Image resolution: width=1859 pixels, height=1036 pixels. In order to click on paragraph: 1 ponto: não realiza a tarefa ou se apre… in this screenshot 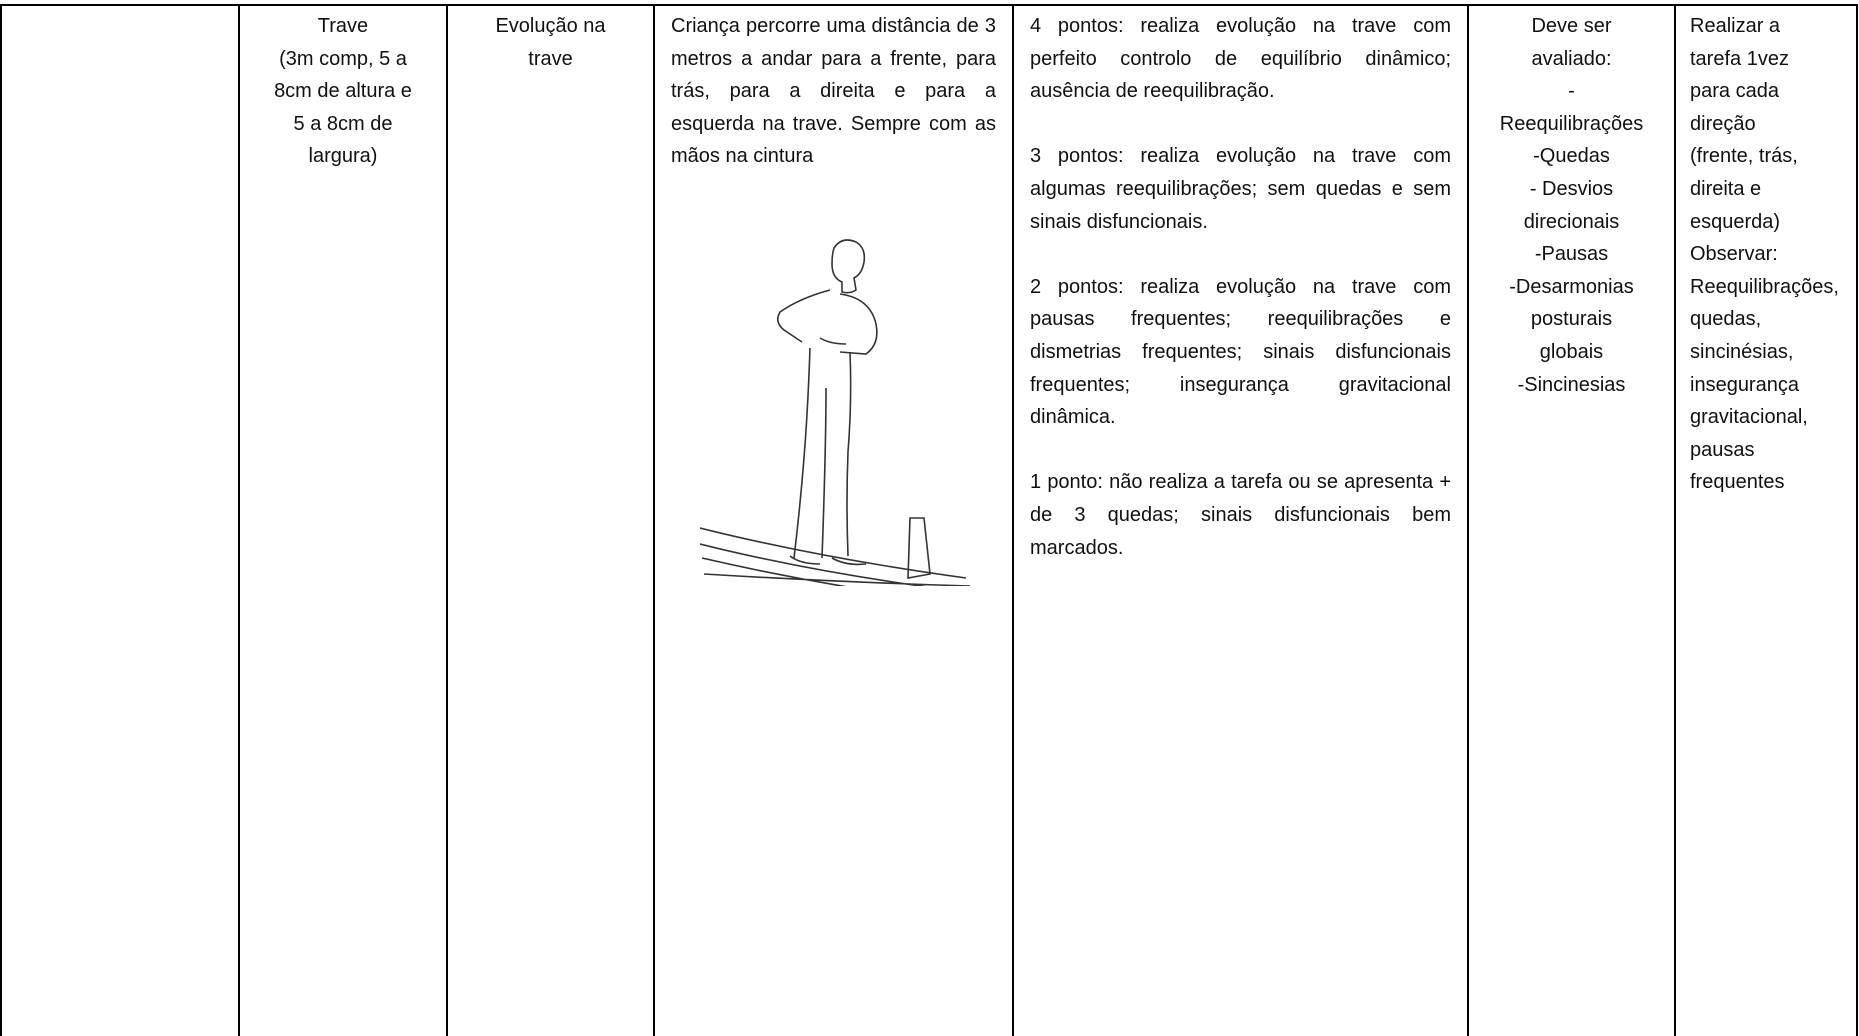, I will do `click(1240, 515)`.